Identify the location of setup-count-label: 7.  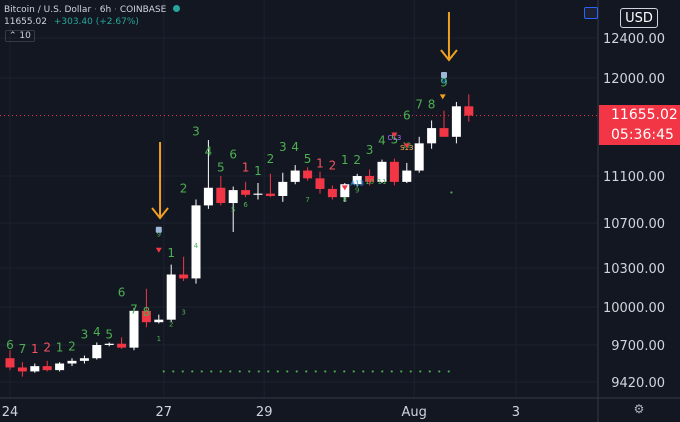
(134, 309).